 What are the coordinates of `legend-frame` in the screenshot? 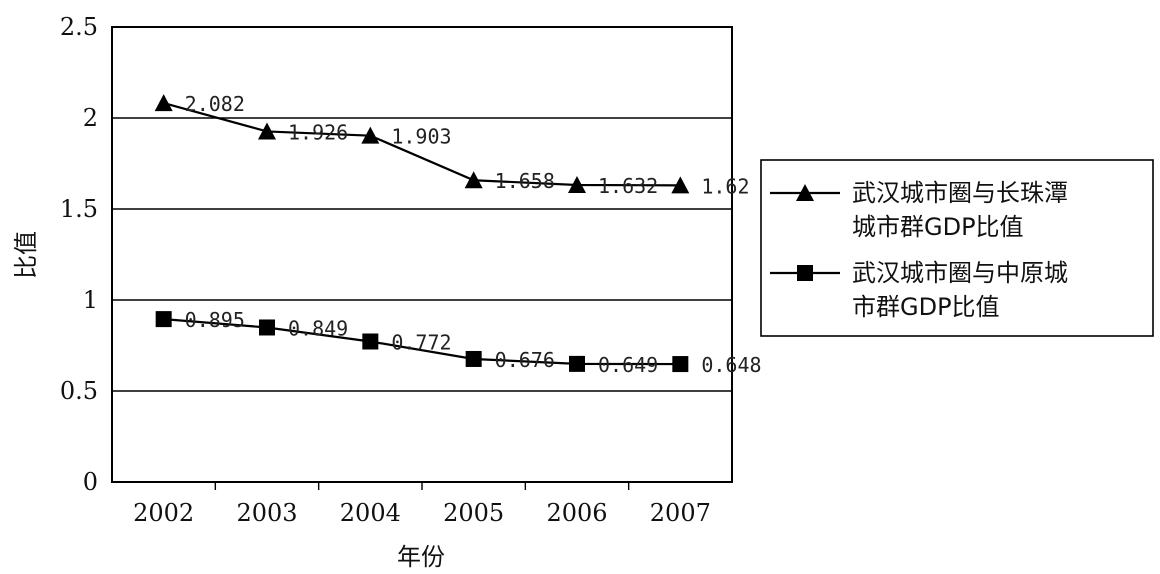 It's located at (957, 248).